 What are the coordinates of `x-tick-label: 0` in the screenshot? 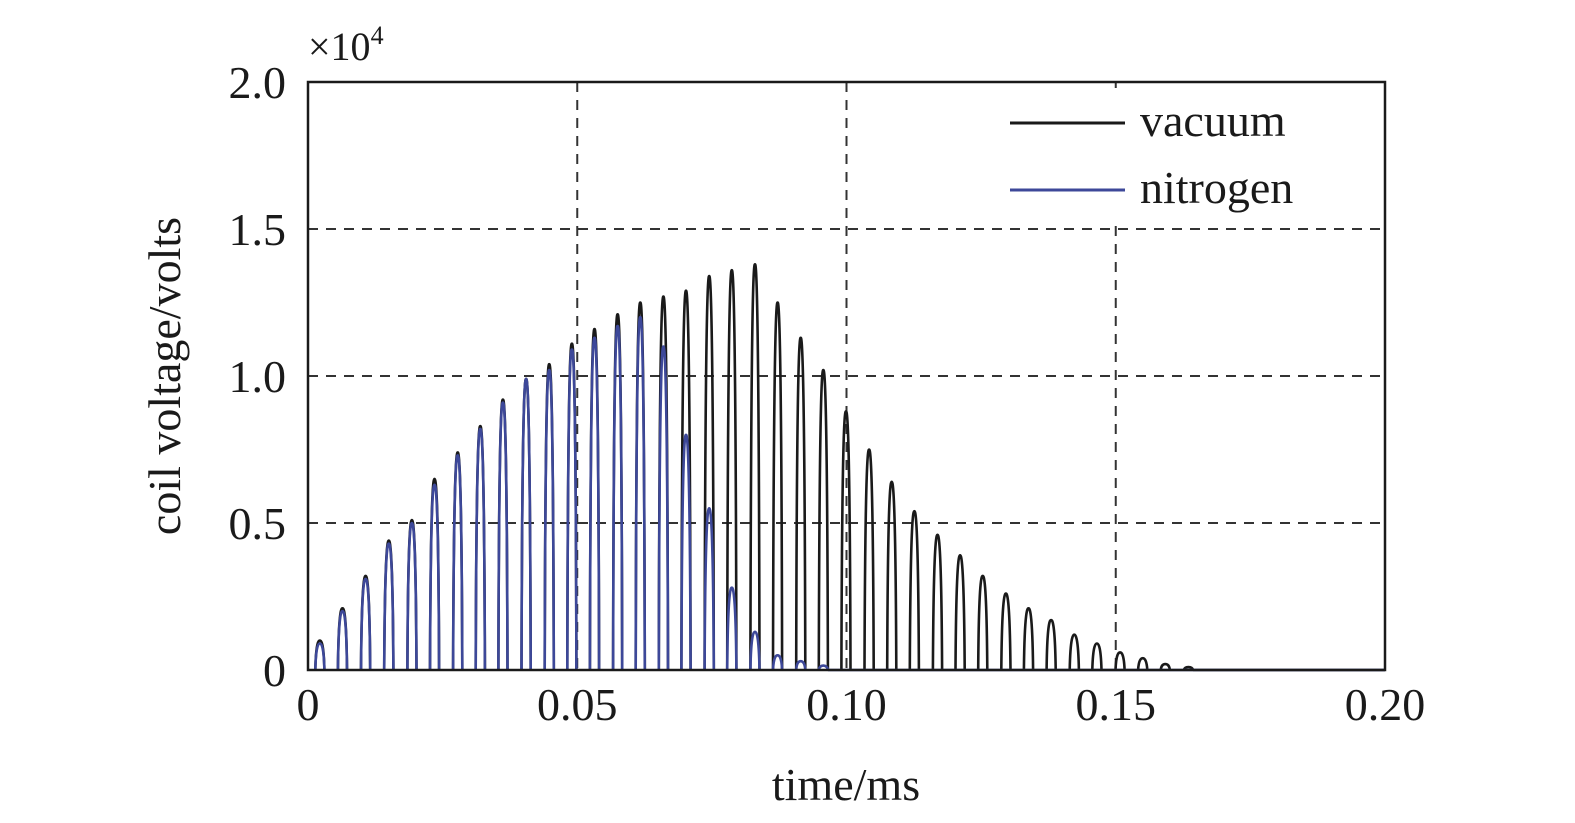 It's located at (308, 704).